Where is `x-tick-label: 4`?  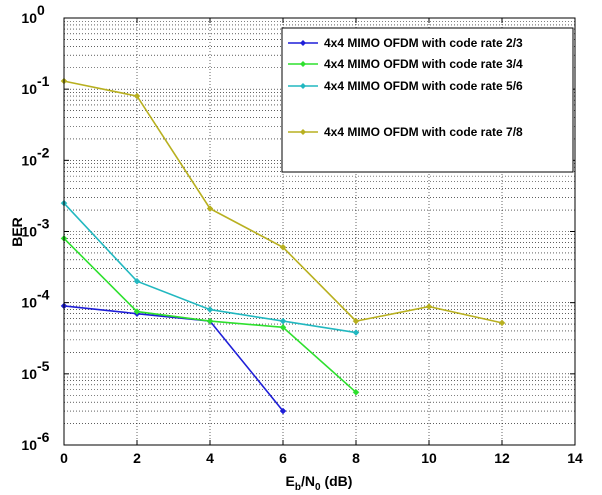
x-tick-label: 4 is located at coordinates (210, 458).